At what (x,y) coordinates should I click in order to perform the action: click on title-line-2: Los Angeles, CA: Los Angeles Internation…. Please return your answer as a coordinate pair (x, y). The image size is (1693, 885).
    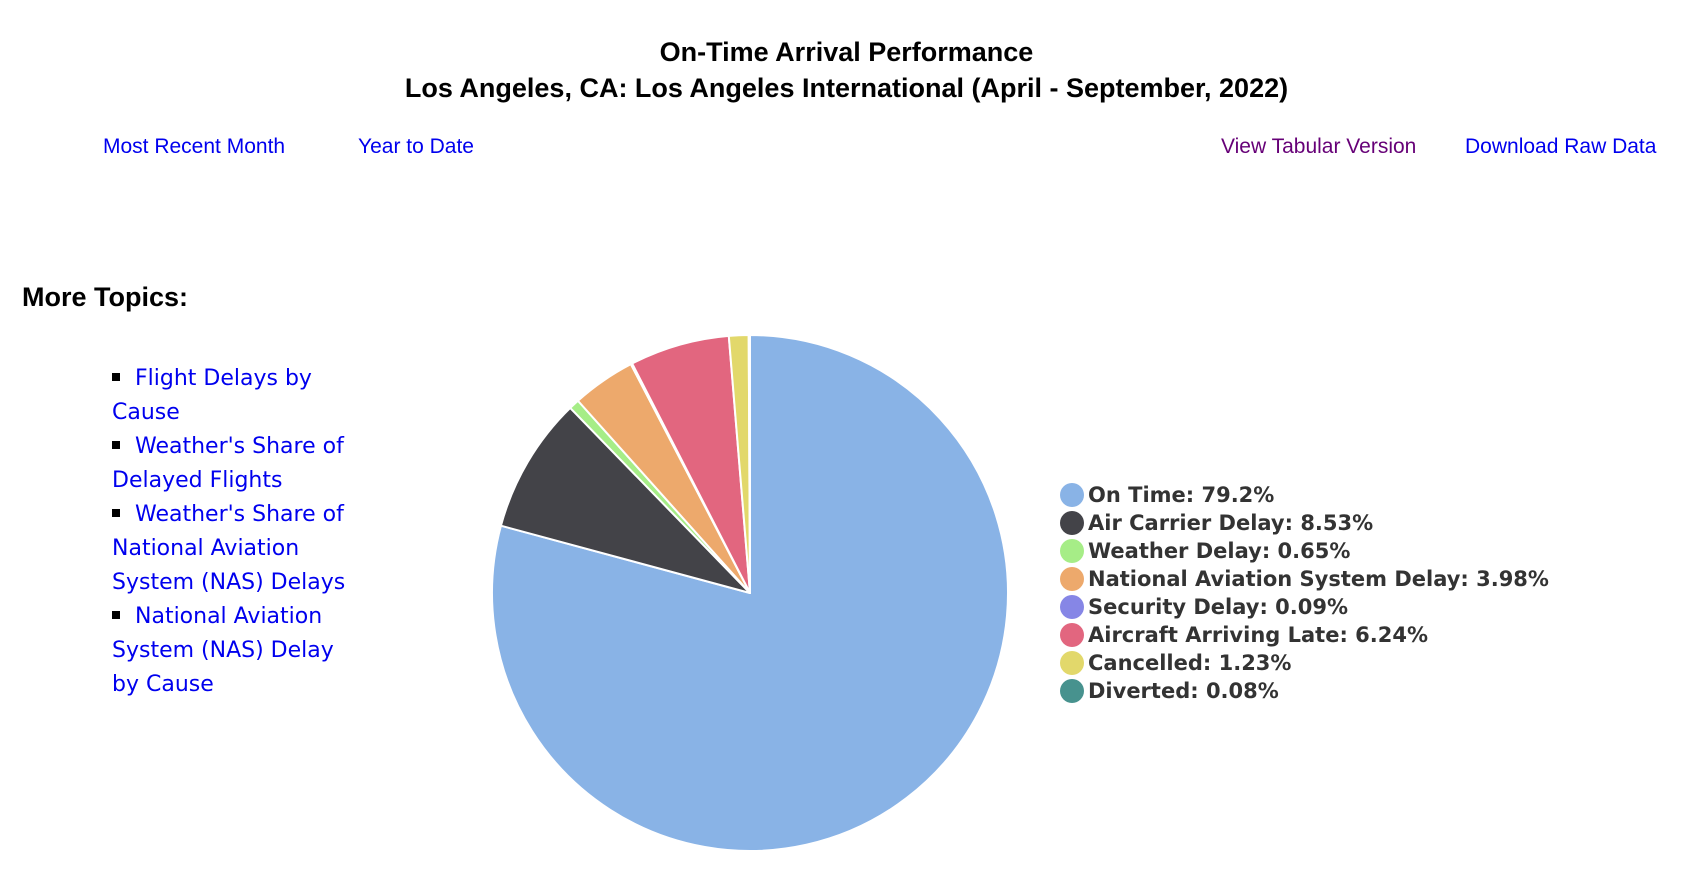
    Looking at the image, I should click on (846, 88).